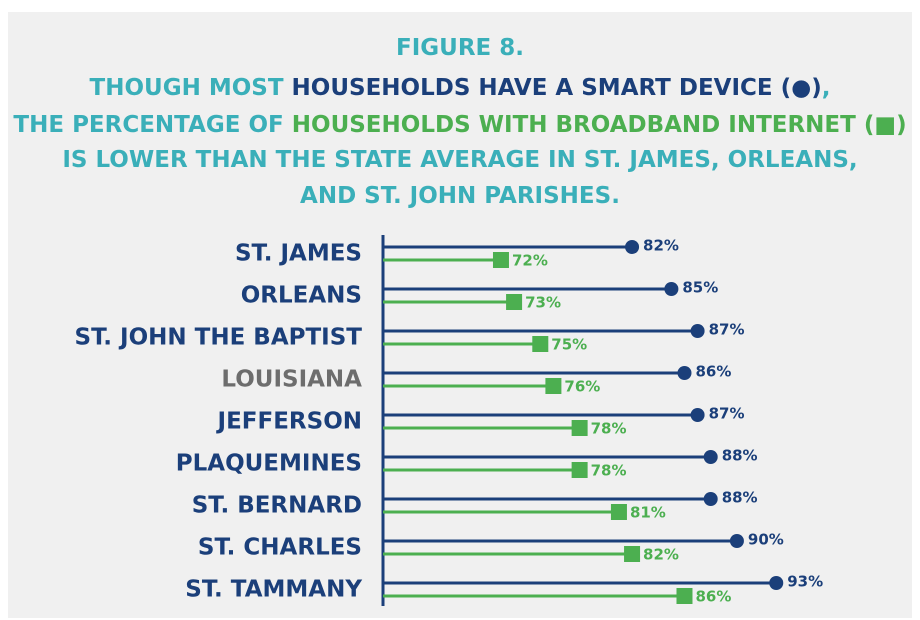 The image size is (920, 620). I want to click on title-segment: THE PERCENTAGE OF, so click(152, 125).